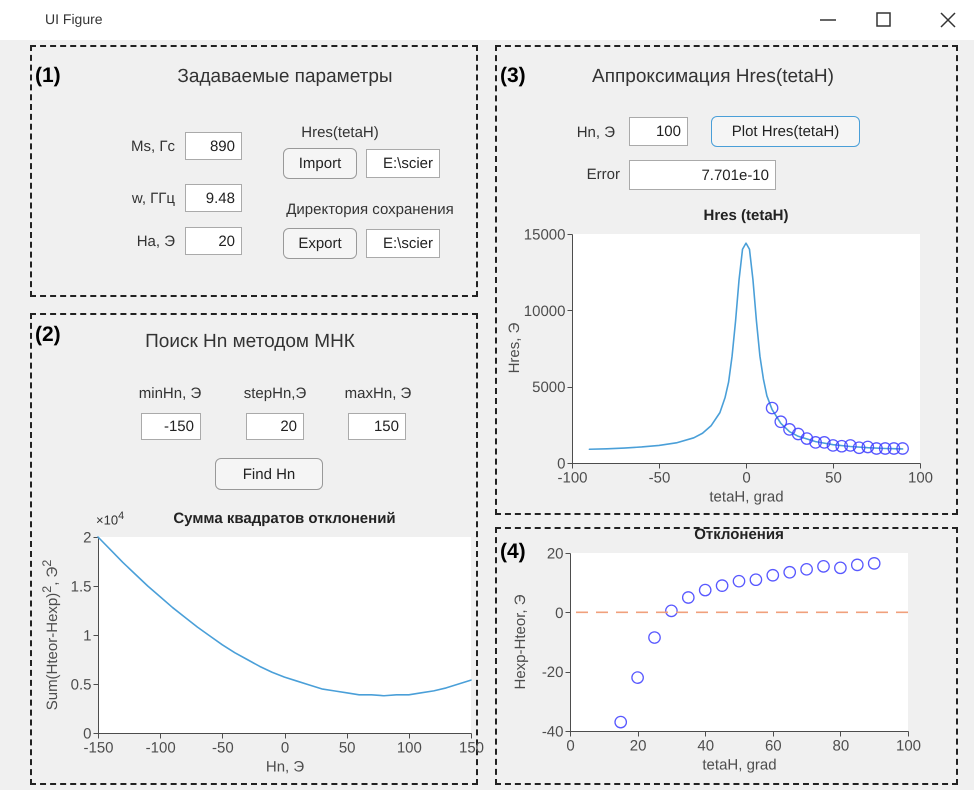 The width and height of the screenshot is (974, 790). What do you see at coordinates (340, 133) in the screenshot?
I see `text: Hres(tetaH)` at bounding box center [340, 133].